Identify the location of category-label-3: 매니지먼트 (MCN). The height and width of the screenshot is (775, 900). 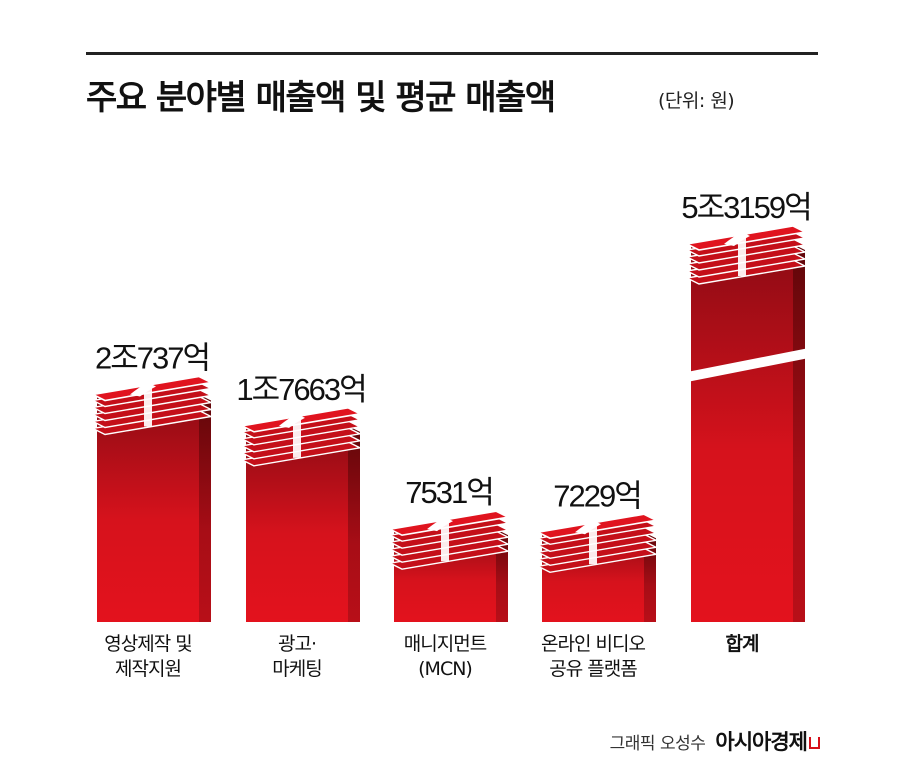
(445, 657).